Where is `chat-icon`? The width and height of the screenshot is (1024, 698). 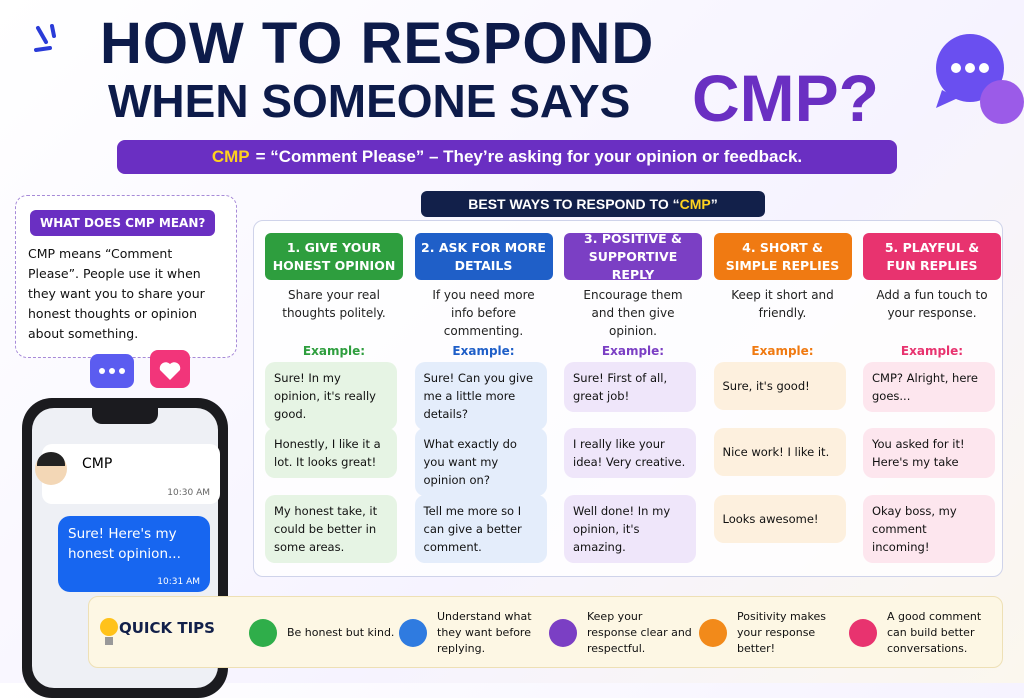
chat-icon is located at coordinates (980, 79).